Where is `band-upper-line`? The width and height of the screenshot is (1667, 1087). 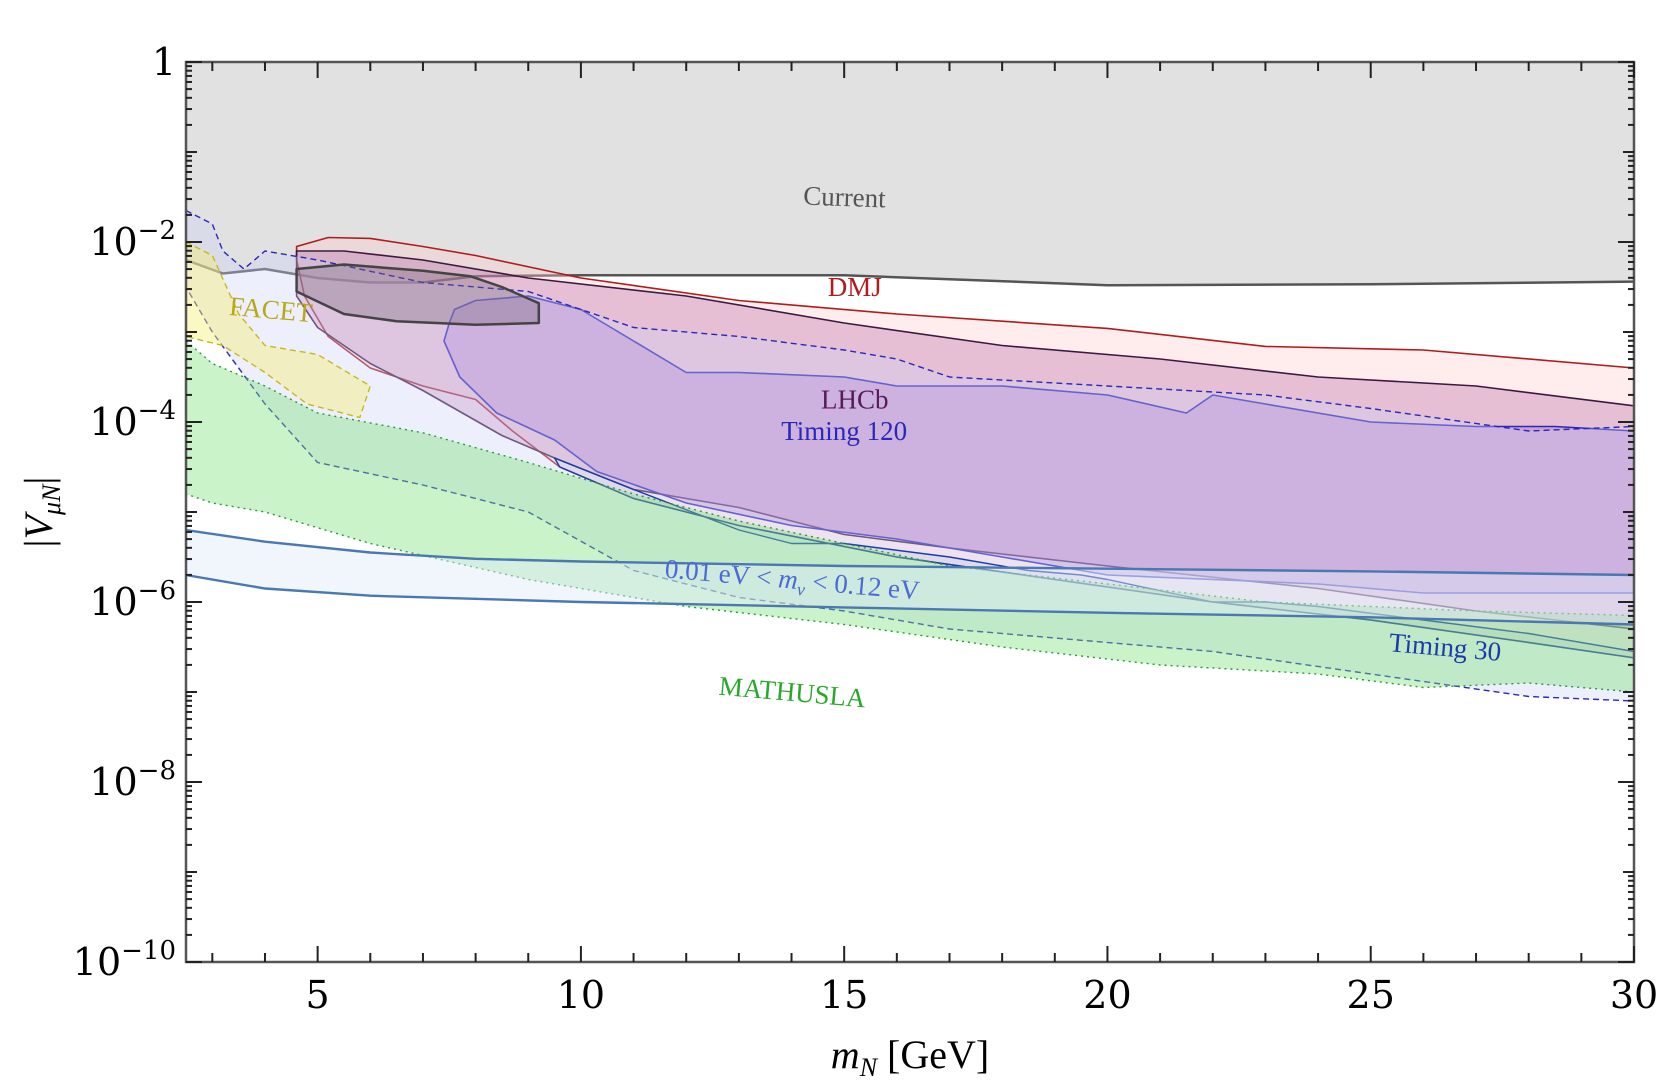 band-upper-line is located at coordinates (910, 552).